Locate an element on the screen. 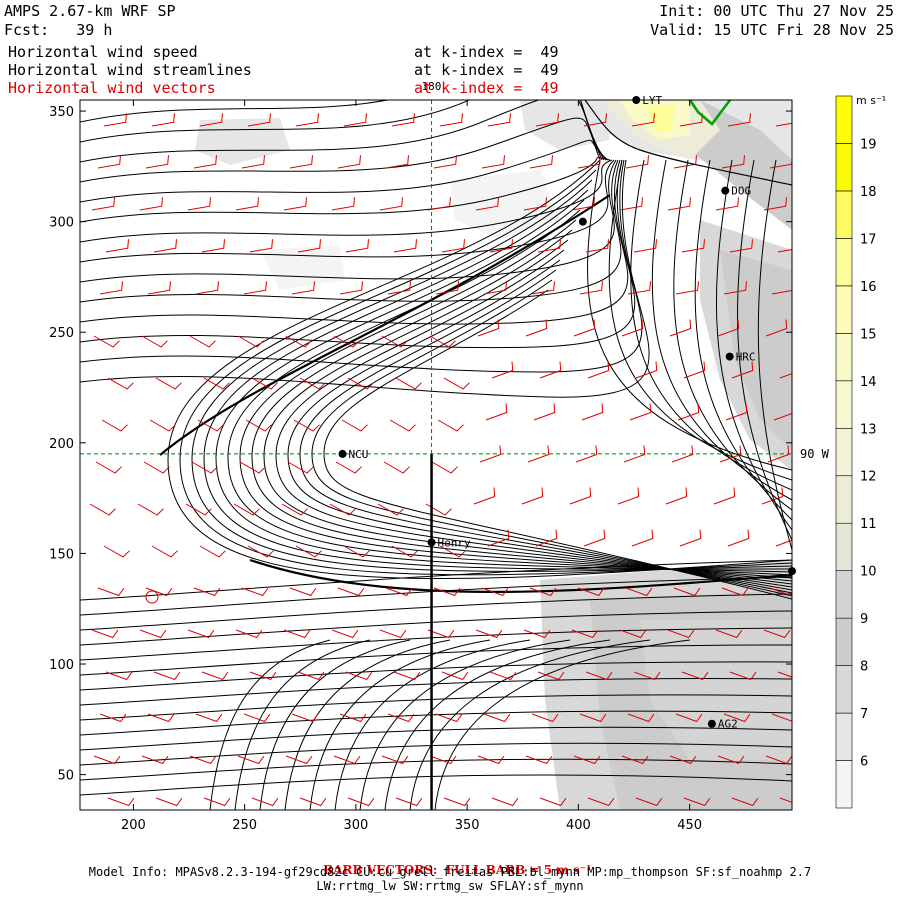  colorbar-label-10: 16 is located at coordinates (868, 287).